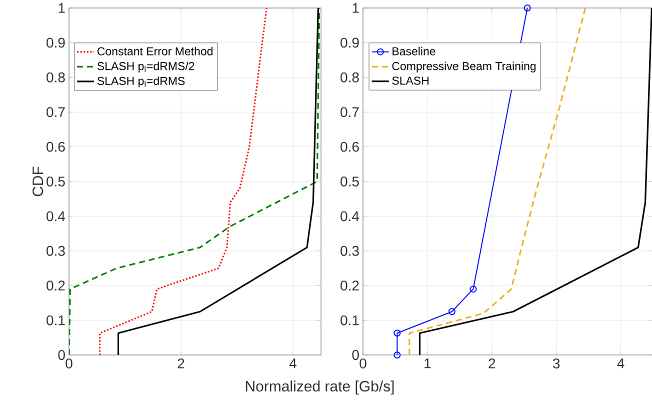 The height and width of the screenshot is (420, 652). What do you see at coordinates (464, 67) in the screenshot?
I see `legend-label: Compressive Beam Training` at bounding box center [464, 67].